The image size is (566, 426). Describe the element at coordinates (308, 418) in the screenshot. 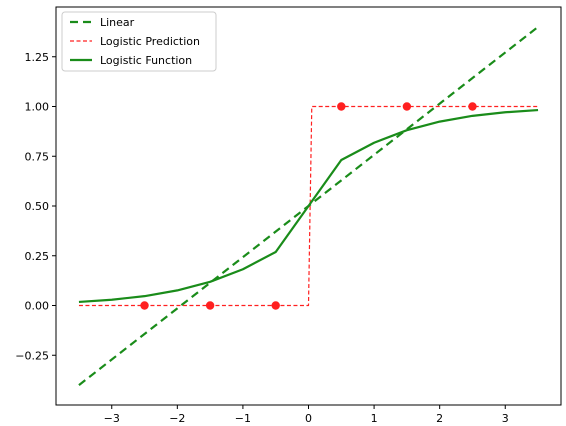

I see `x-tick-label: 0` at that location.